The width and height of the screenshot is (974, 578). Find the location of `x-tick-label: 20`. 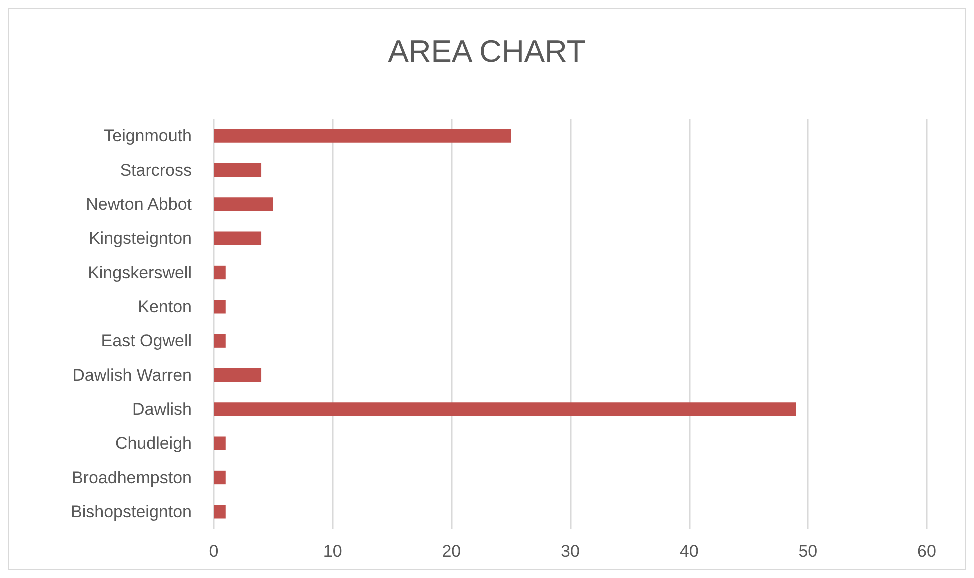

x-tick-label: 20 is located at coordinates (452, 551).